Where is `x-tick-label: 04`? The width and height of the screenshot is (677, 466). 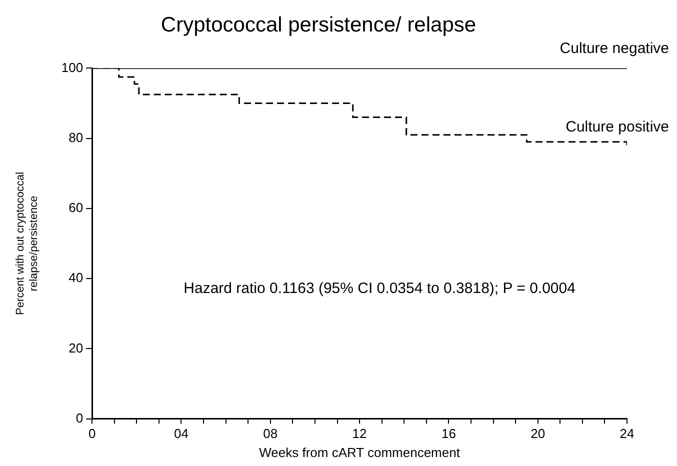
x-tick-label: 04 is located at coordinates (181, 434).